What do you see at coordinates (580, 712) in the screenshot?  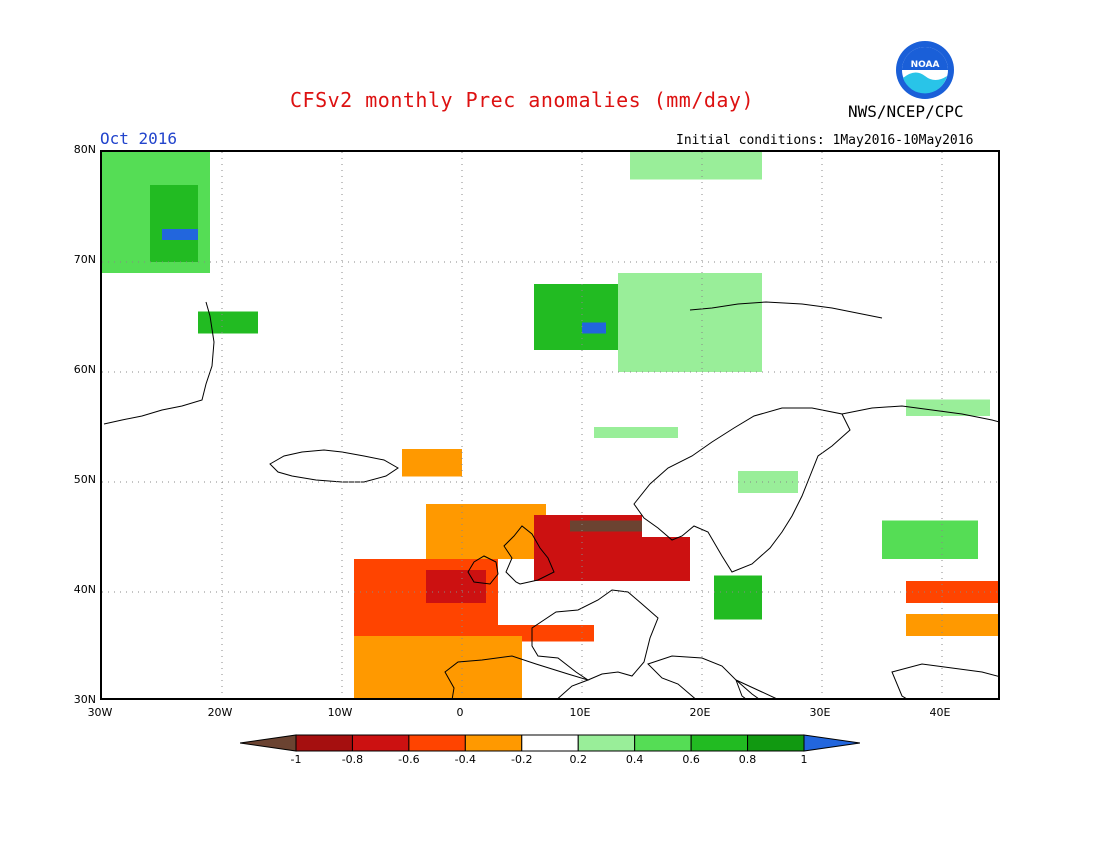 I see `lon-label: 10E` at bounding box center [580, 712].